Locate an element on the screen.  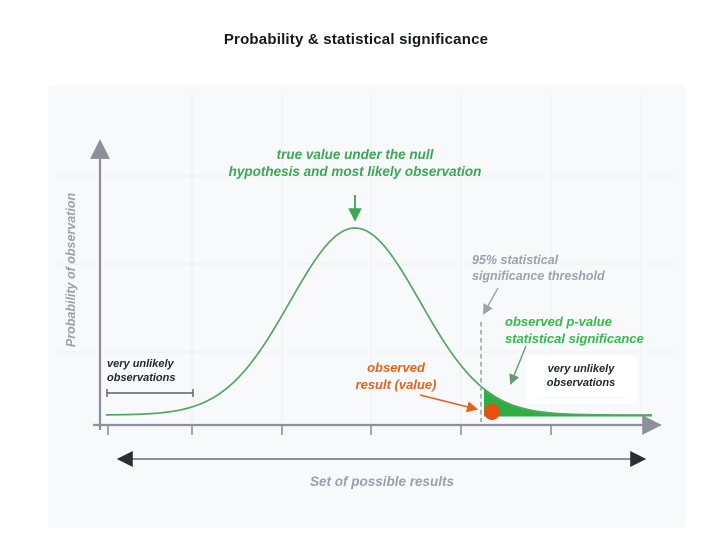
p-value-annotation-line2: statistical significance is located at coordinates (574, 338).